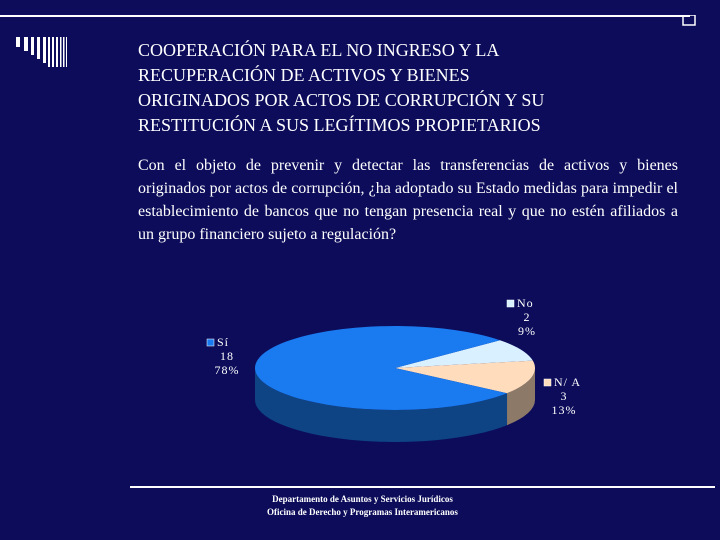  What do you see at coordinates (227, 356) in the screenshot?
I see `data-label-value: 18` at bounding box center [227, 356].